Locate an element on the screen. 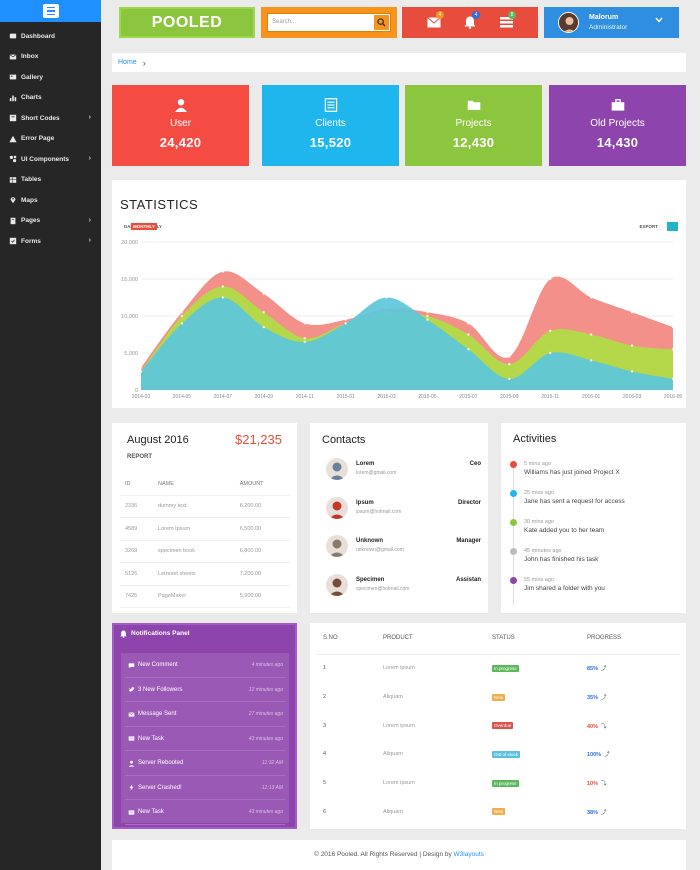 This screenshot has height=870, width=700. tab-monthly: MONTHLY is located at coordinates (144, 226).